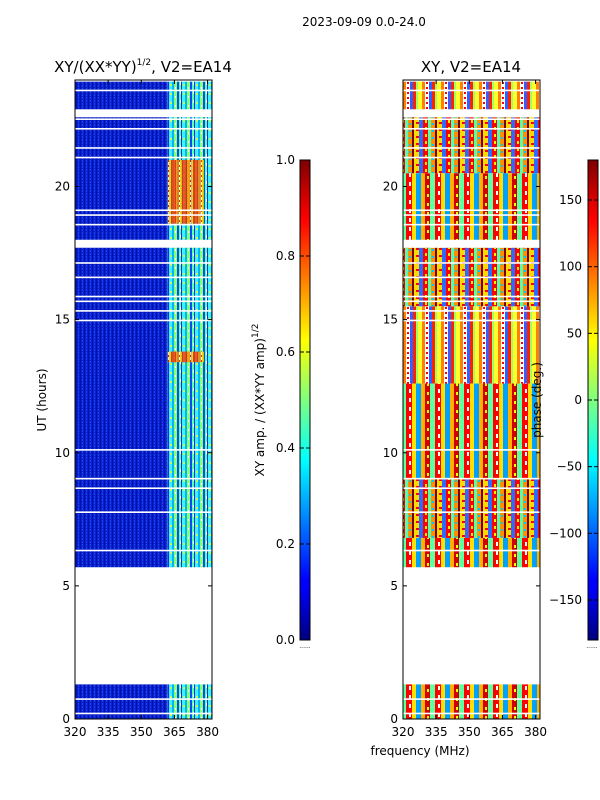  I want to click on amp-colorbar-label-sup: 1/2, so click(256, 331).